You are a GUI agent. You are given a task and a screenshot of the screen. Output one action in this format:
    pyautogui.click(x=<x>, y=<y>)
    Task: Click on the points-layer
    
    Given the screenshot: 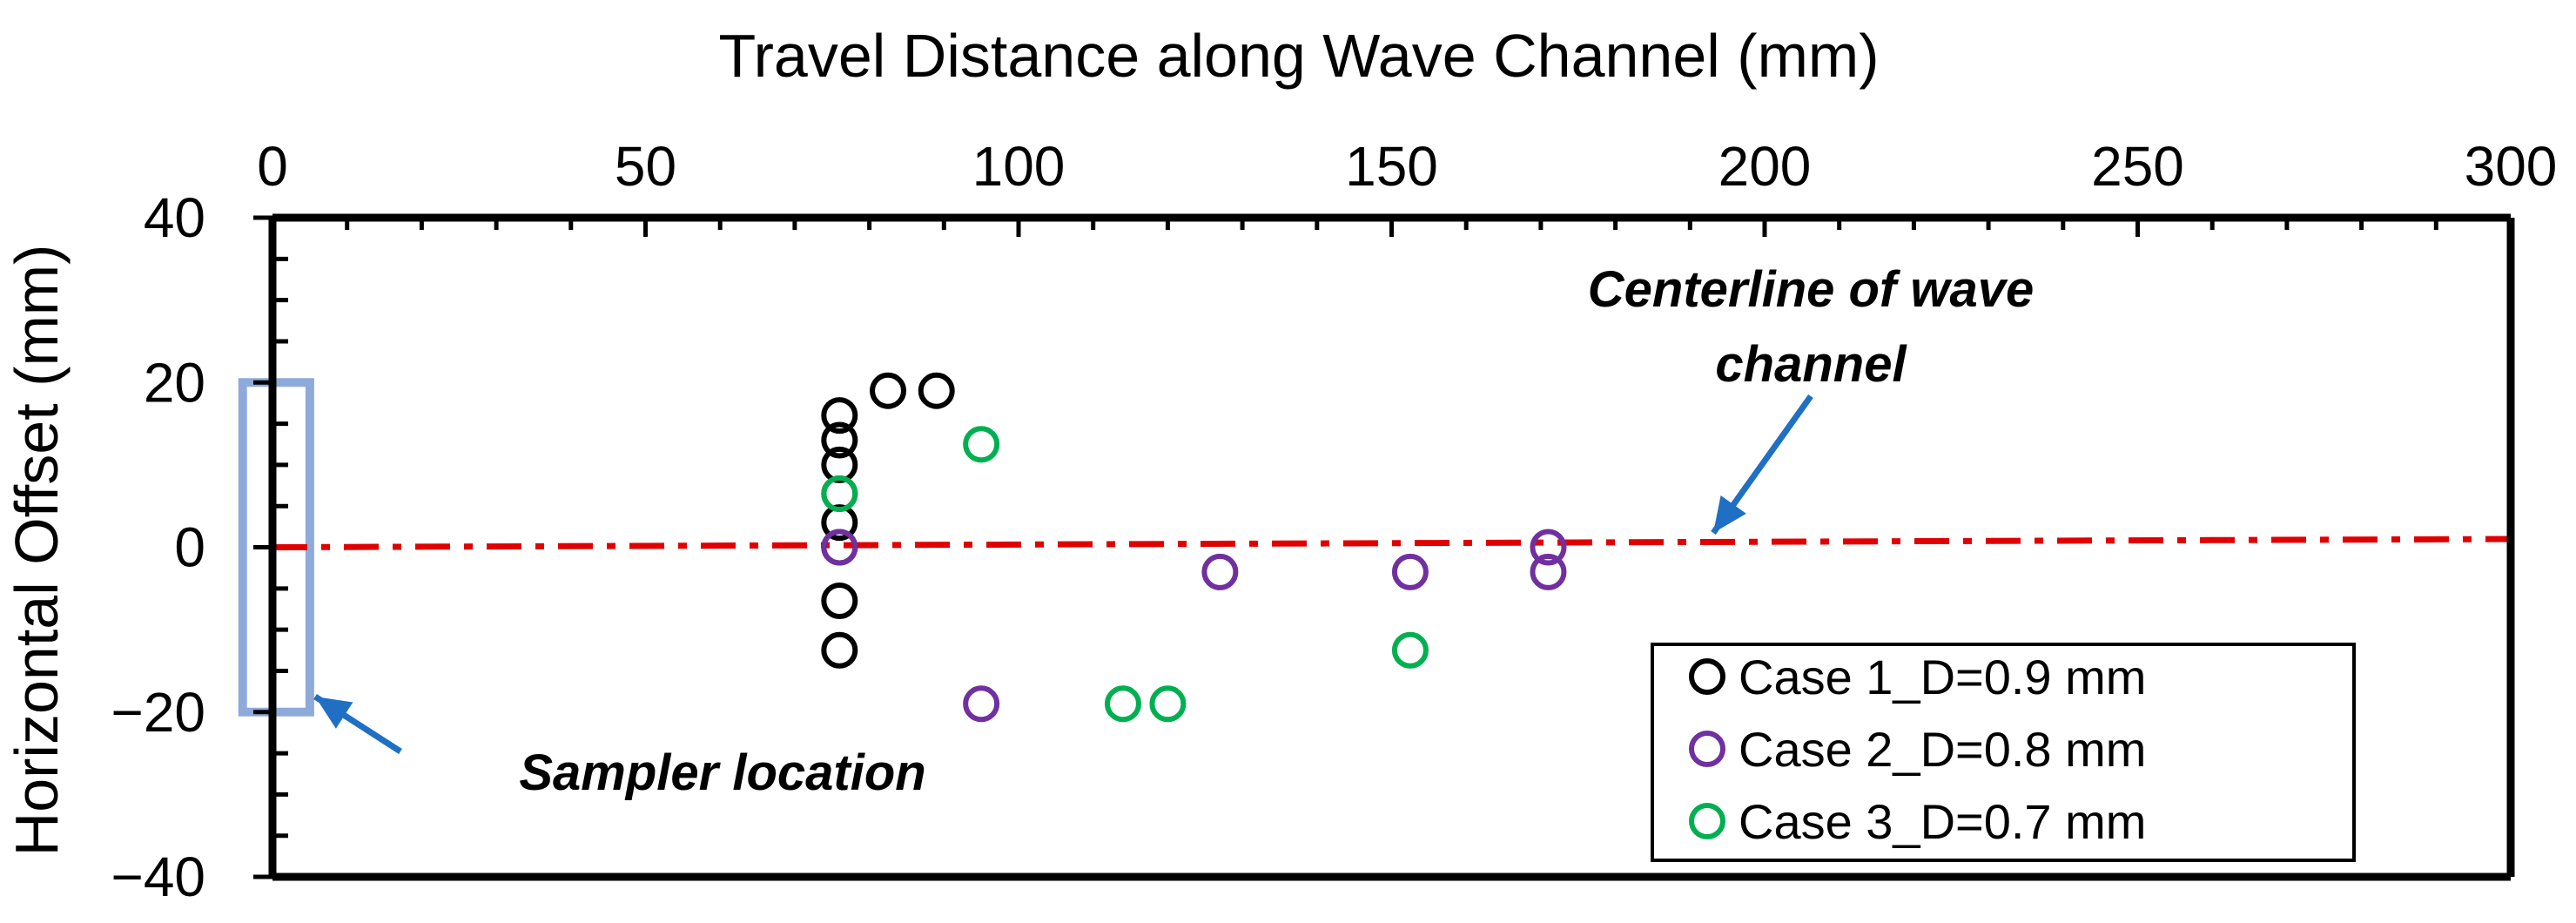 What is the action you would take?
    pyautogui.click(x=1194, y=547)
    